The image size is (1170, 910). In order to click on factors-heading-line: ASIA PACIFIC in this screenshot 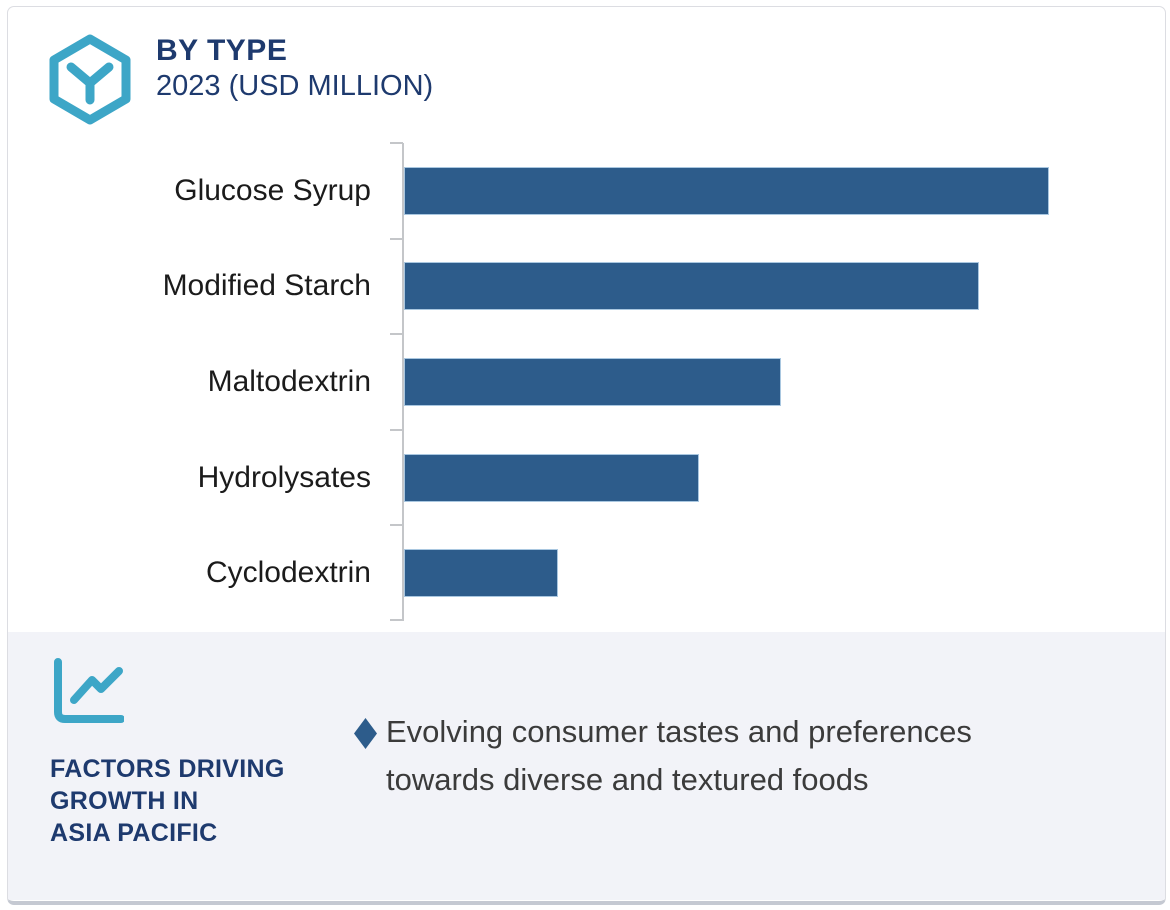, I will do `click(134, 833)`.